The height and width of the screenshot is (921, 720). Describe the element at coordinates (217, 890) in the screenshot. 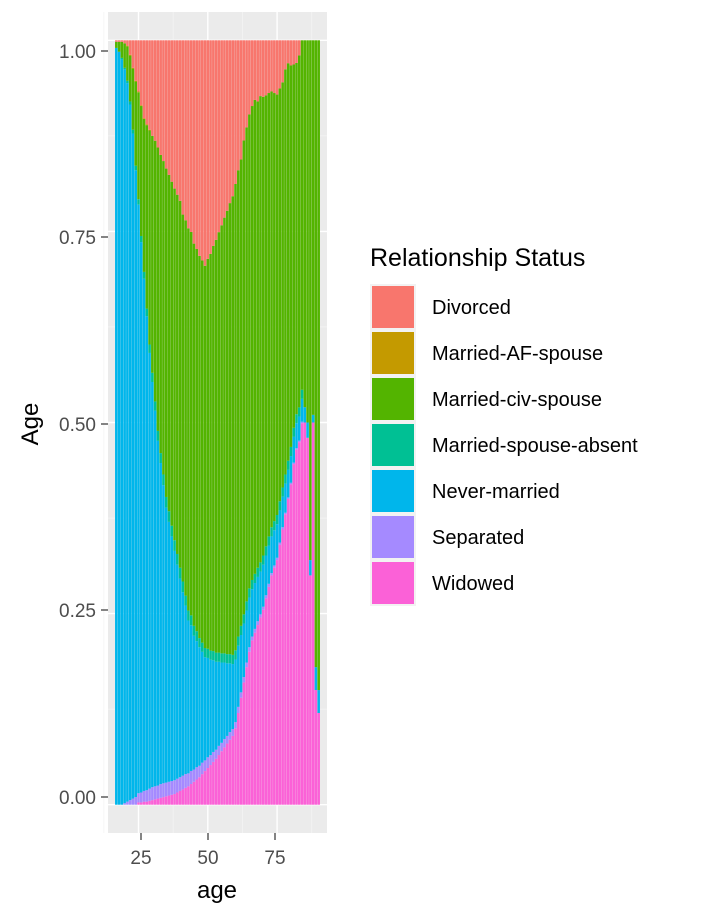

I see `x-axis-title: age` at that location.